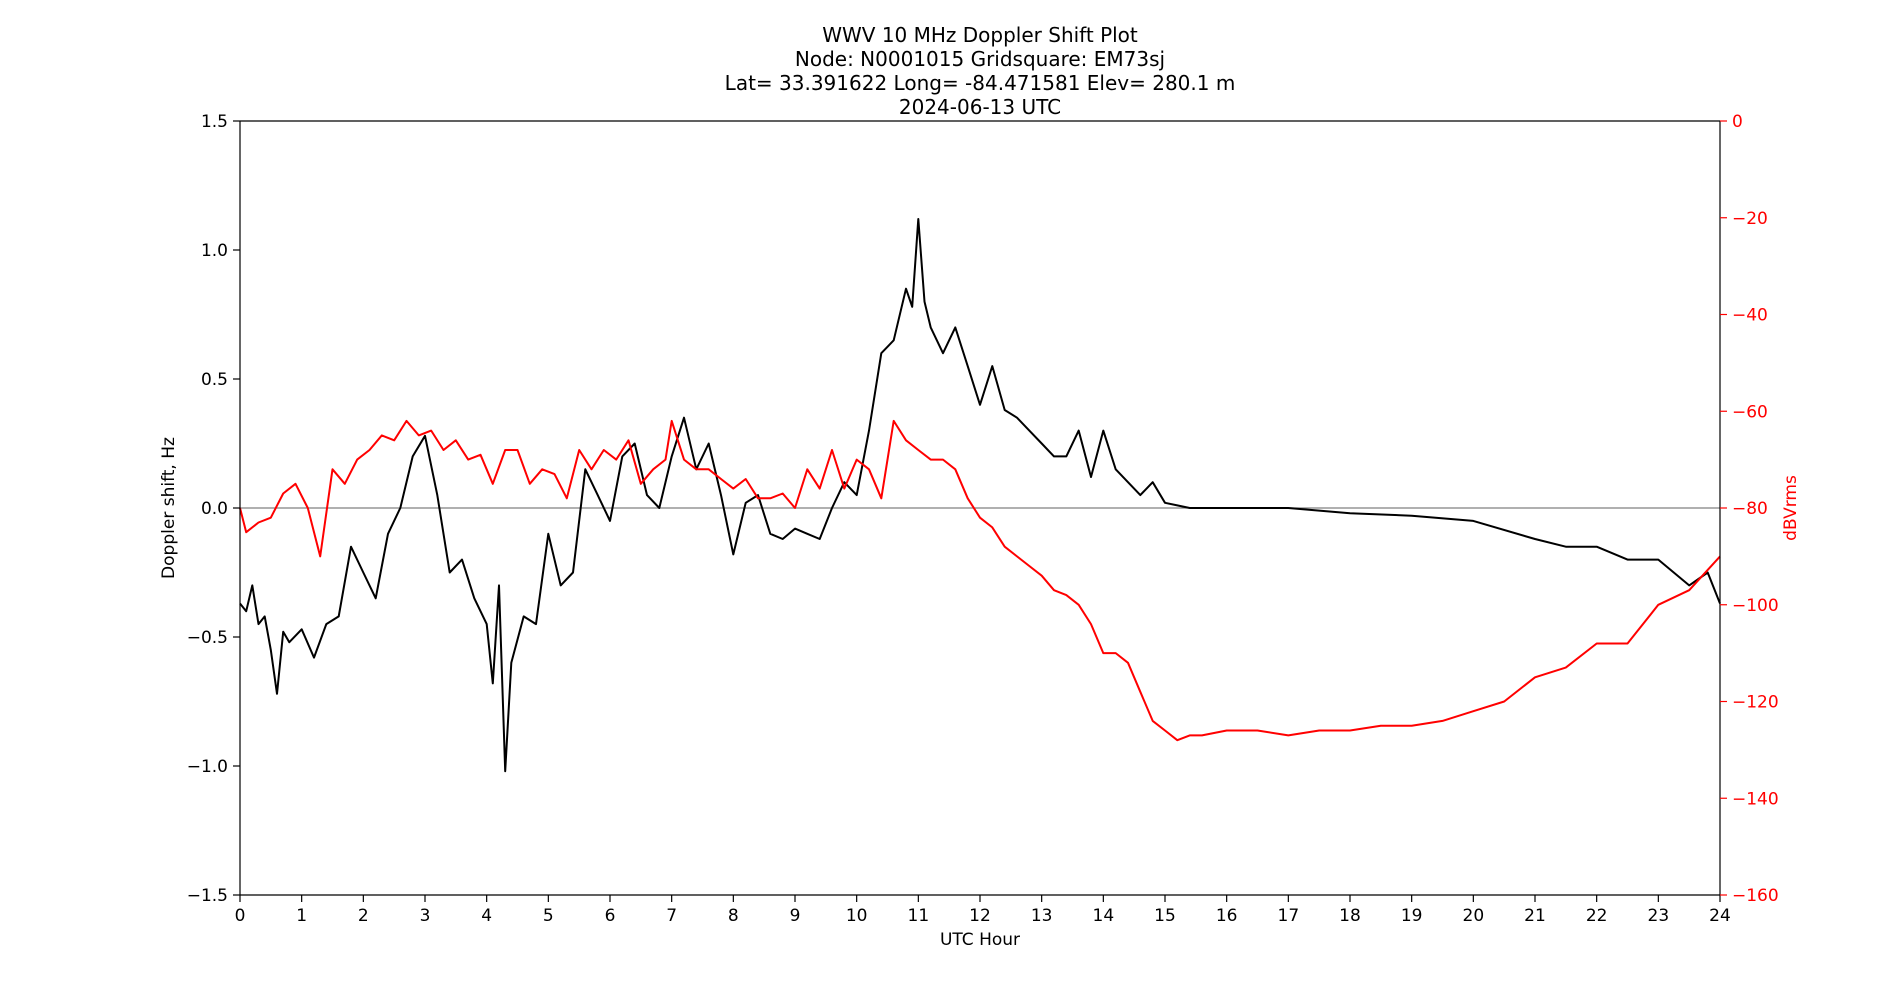  What do you see at coordinates (214, 251) in the screenshot?
I see `y-tick-label-left: 1.0` at bounding box center [214, 251].